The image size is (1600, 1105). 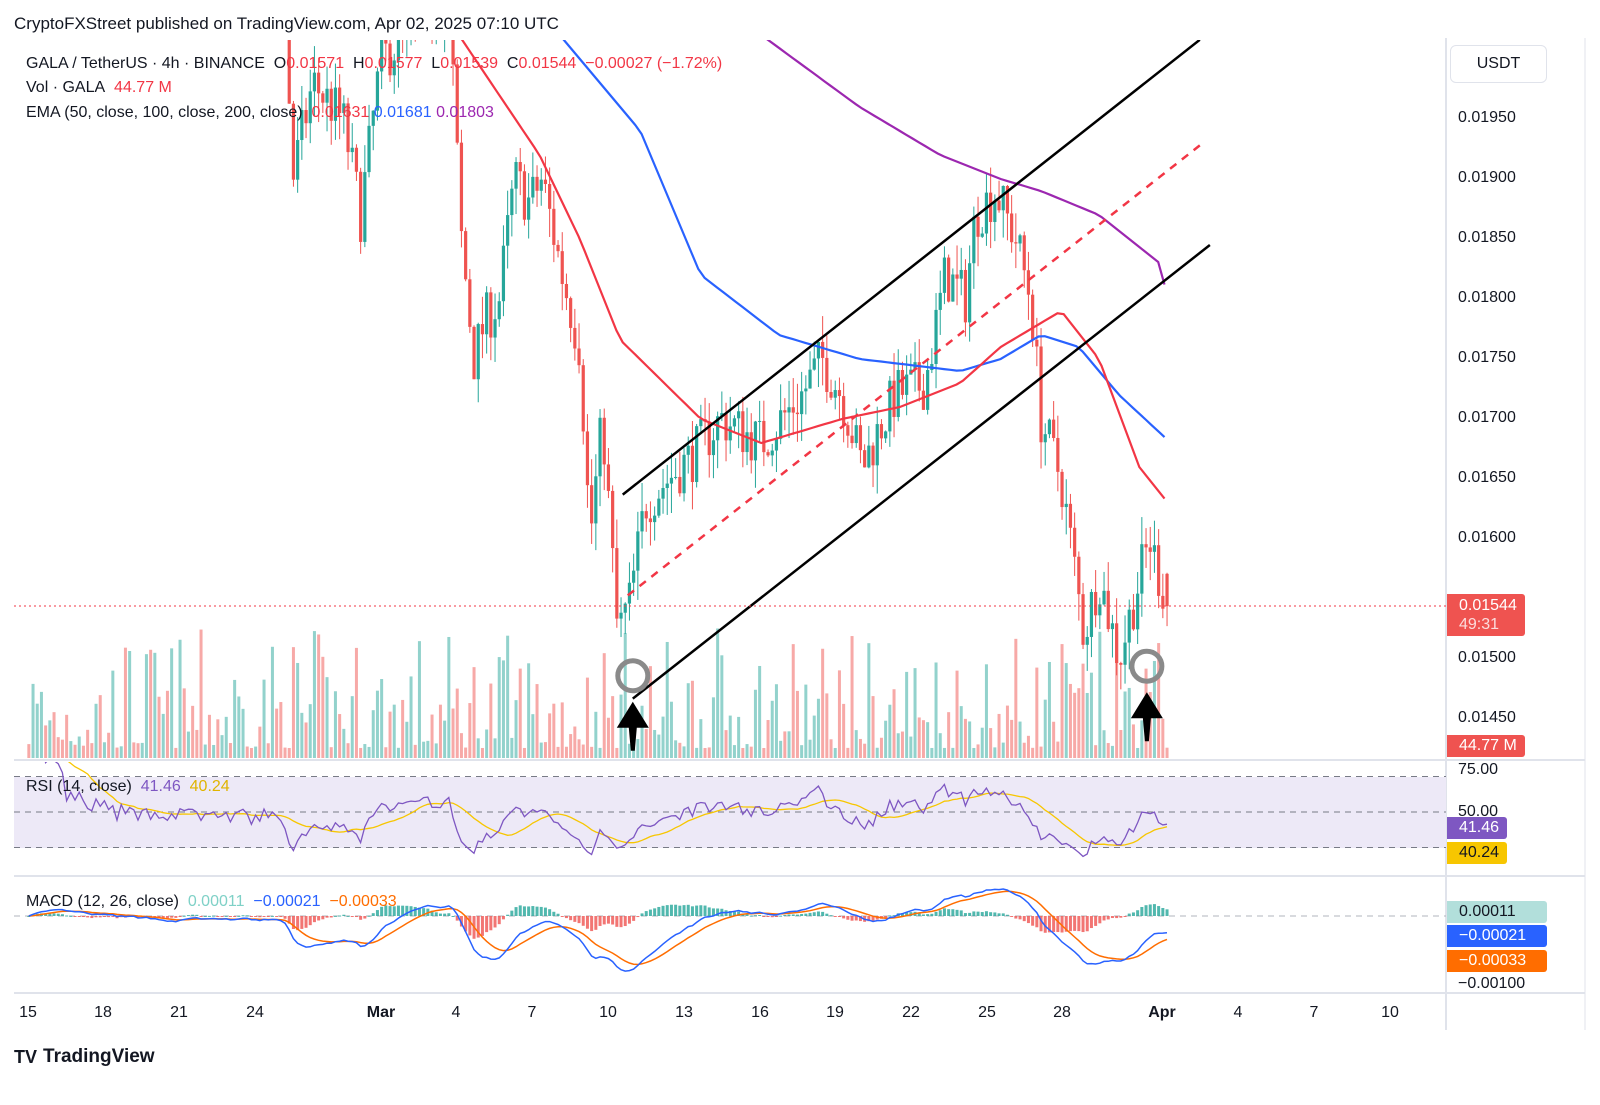 I want to click on macd-value: −0.00021, so click(x=287, y=901).